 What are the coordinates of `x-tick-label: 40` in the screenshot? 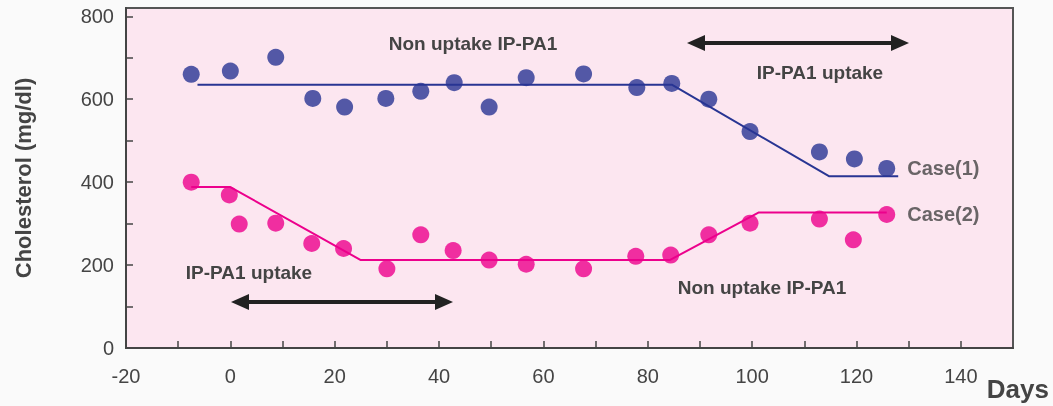 It's located at (439, 376).